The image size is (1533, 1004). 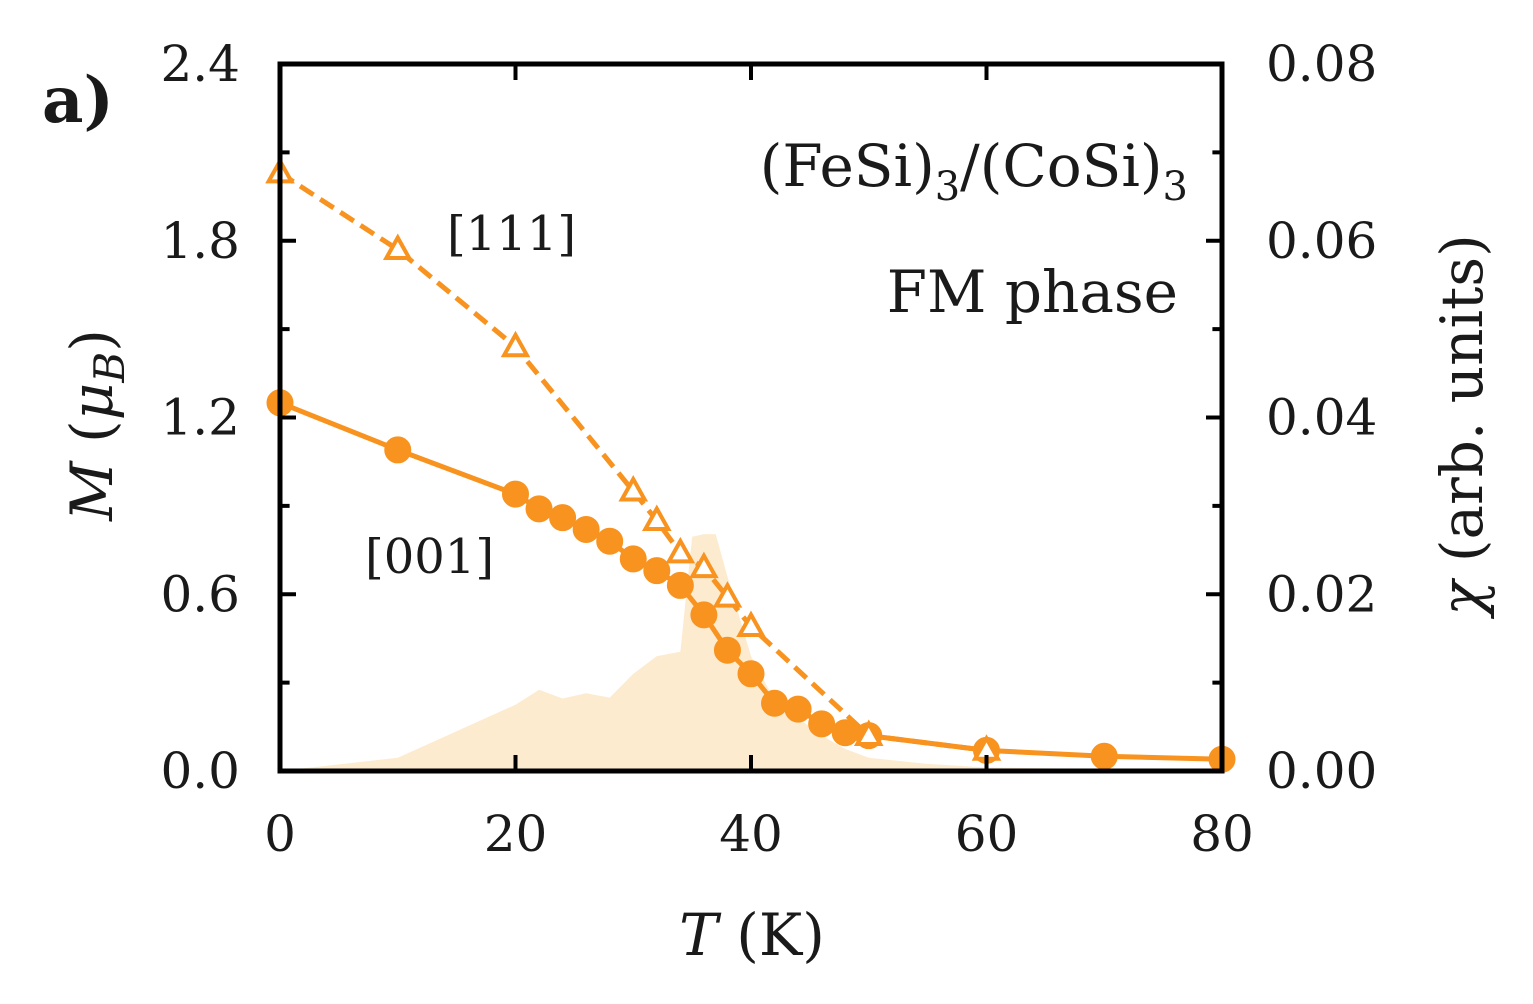 What do you see at coordinates (280, 834) in the screenshot?
I see `x-tick-label: 0` at bounding box center [280, 834].